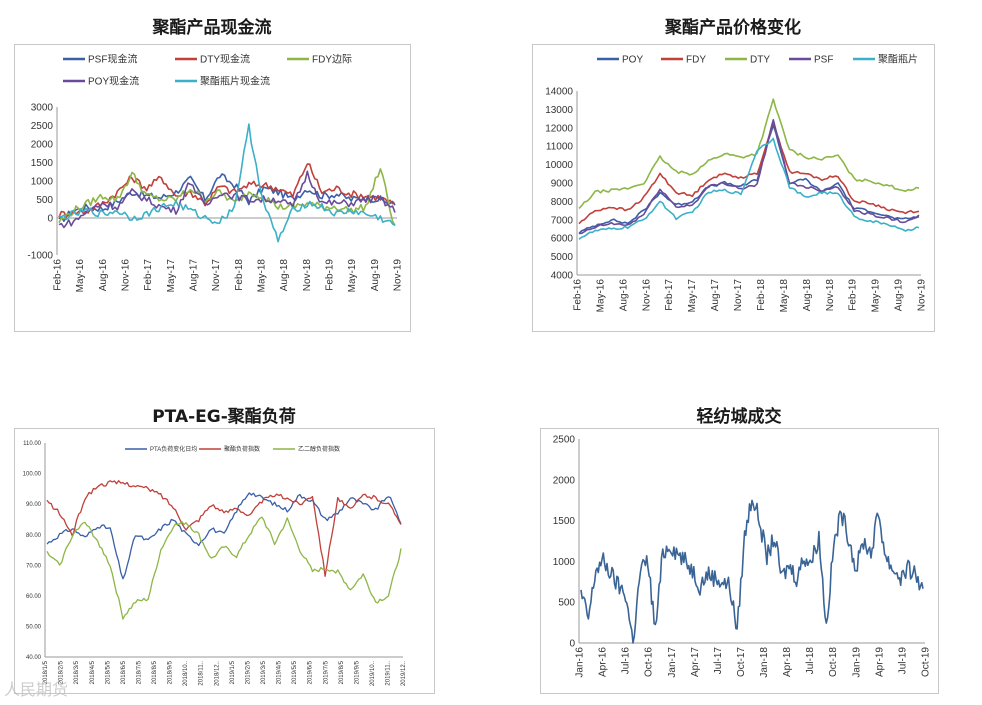  What do you see at coordinates (559, 92) in the screenshot?
I see `y-tick-label: 14000` at bounding box center [559, 92].